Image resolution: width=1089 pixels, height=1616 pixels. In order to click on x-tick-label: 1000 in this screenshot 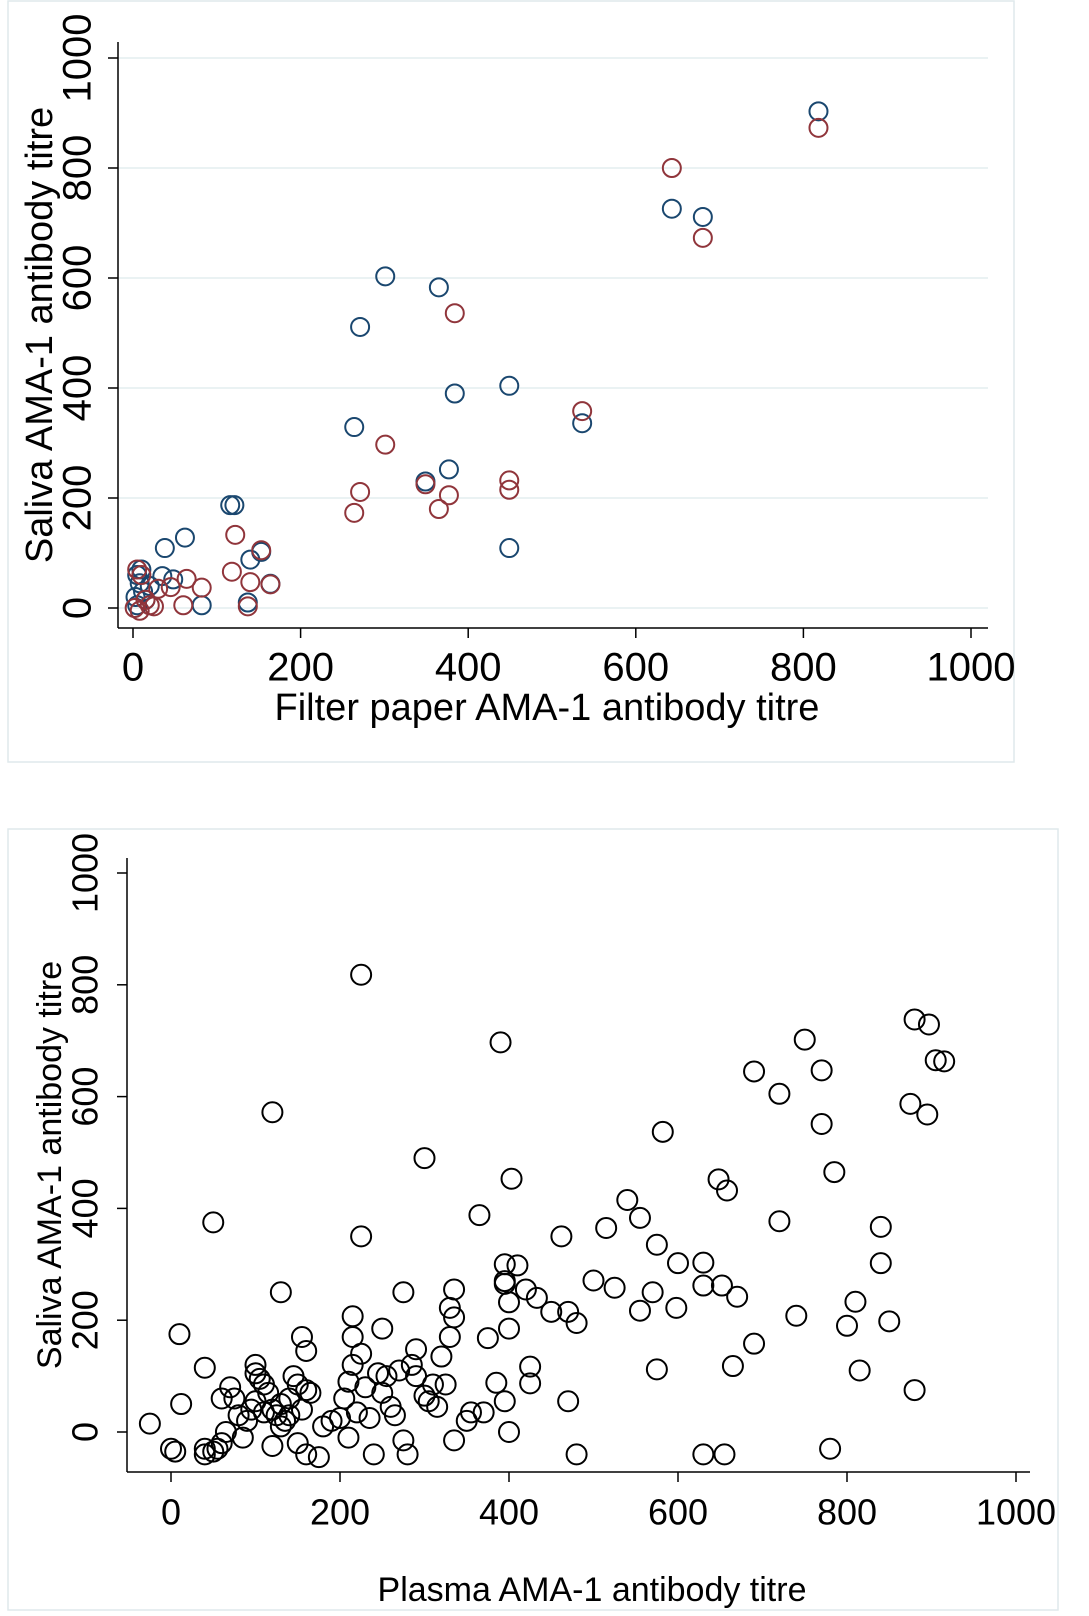, I will do `click(971, 668)`.